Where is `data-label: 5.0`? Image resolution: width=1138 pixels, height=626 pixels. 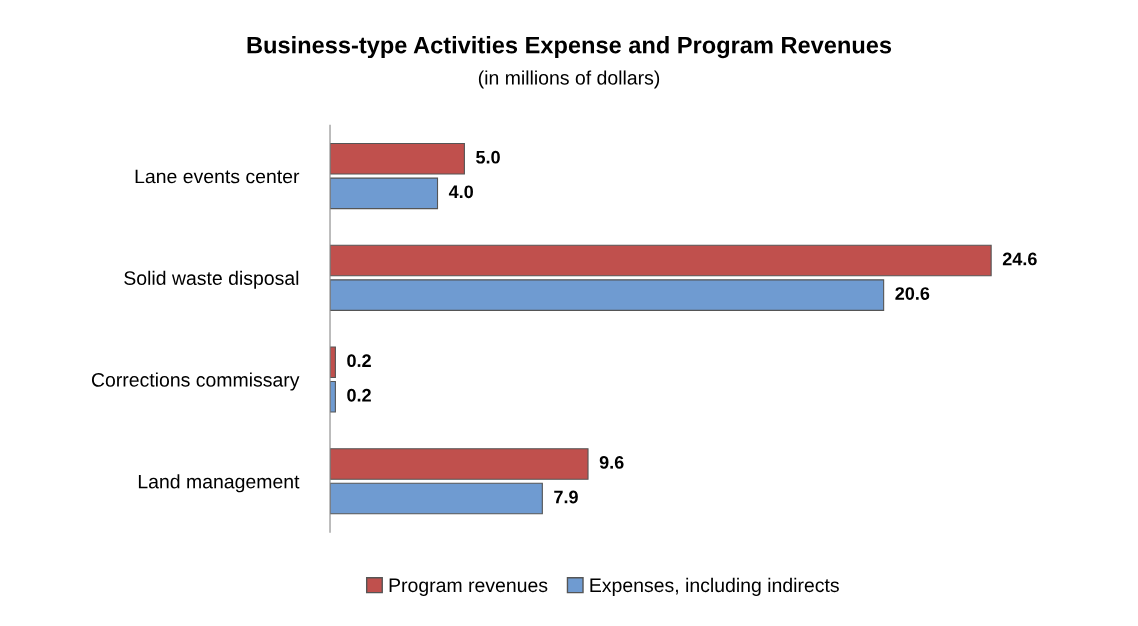 data-label: 5.0 is located at coordinates (488, 157).